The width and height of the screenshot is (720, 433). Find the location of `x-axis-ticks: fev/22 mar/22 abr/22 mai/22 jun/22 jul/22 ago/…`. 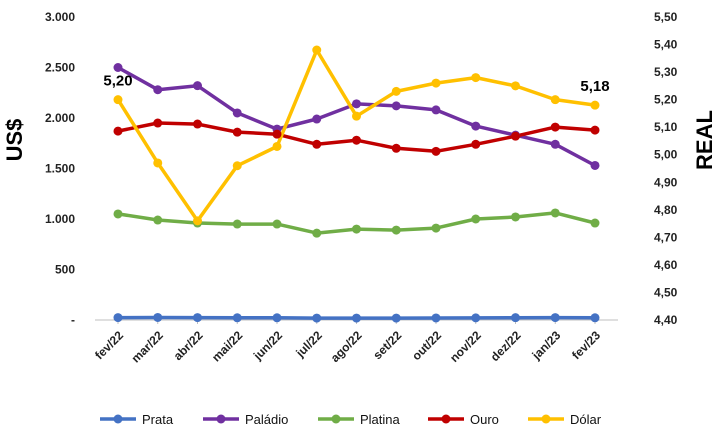

x-axis-ticks: fev/22 mar/22 abr/22 mai/22 jun/22 jul/22 ago/… is located at coordinates (347, 342).